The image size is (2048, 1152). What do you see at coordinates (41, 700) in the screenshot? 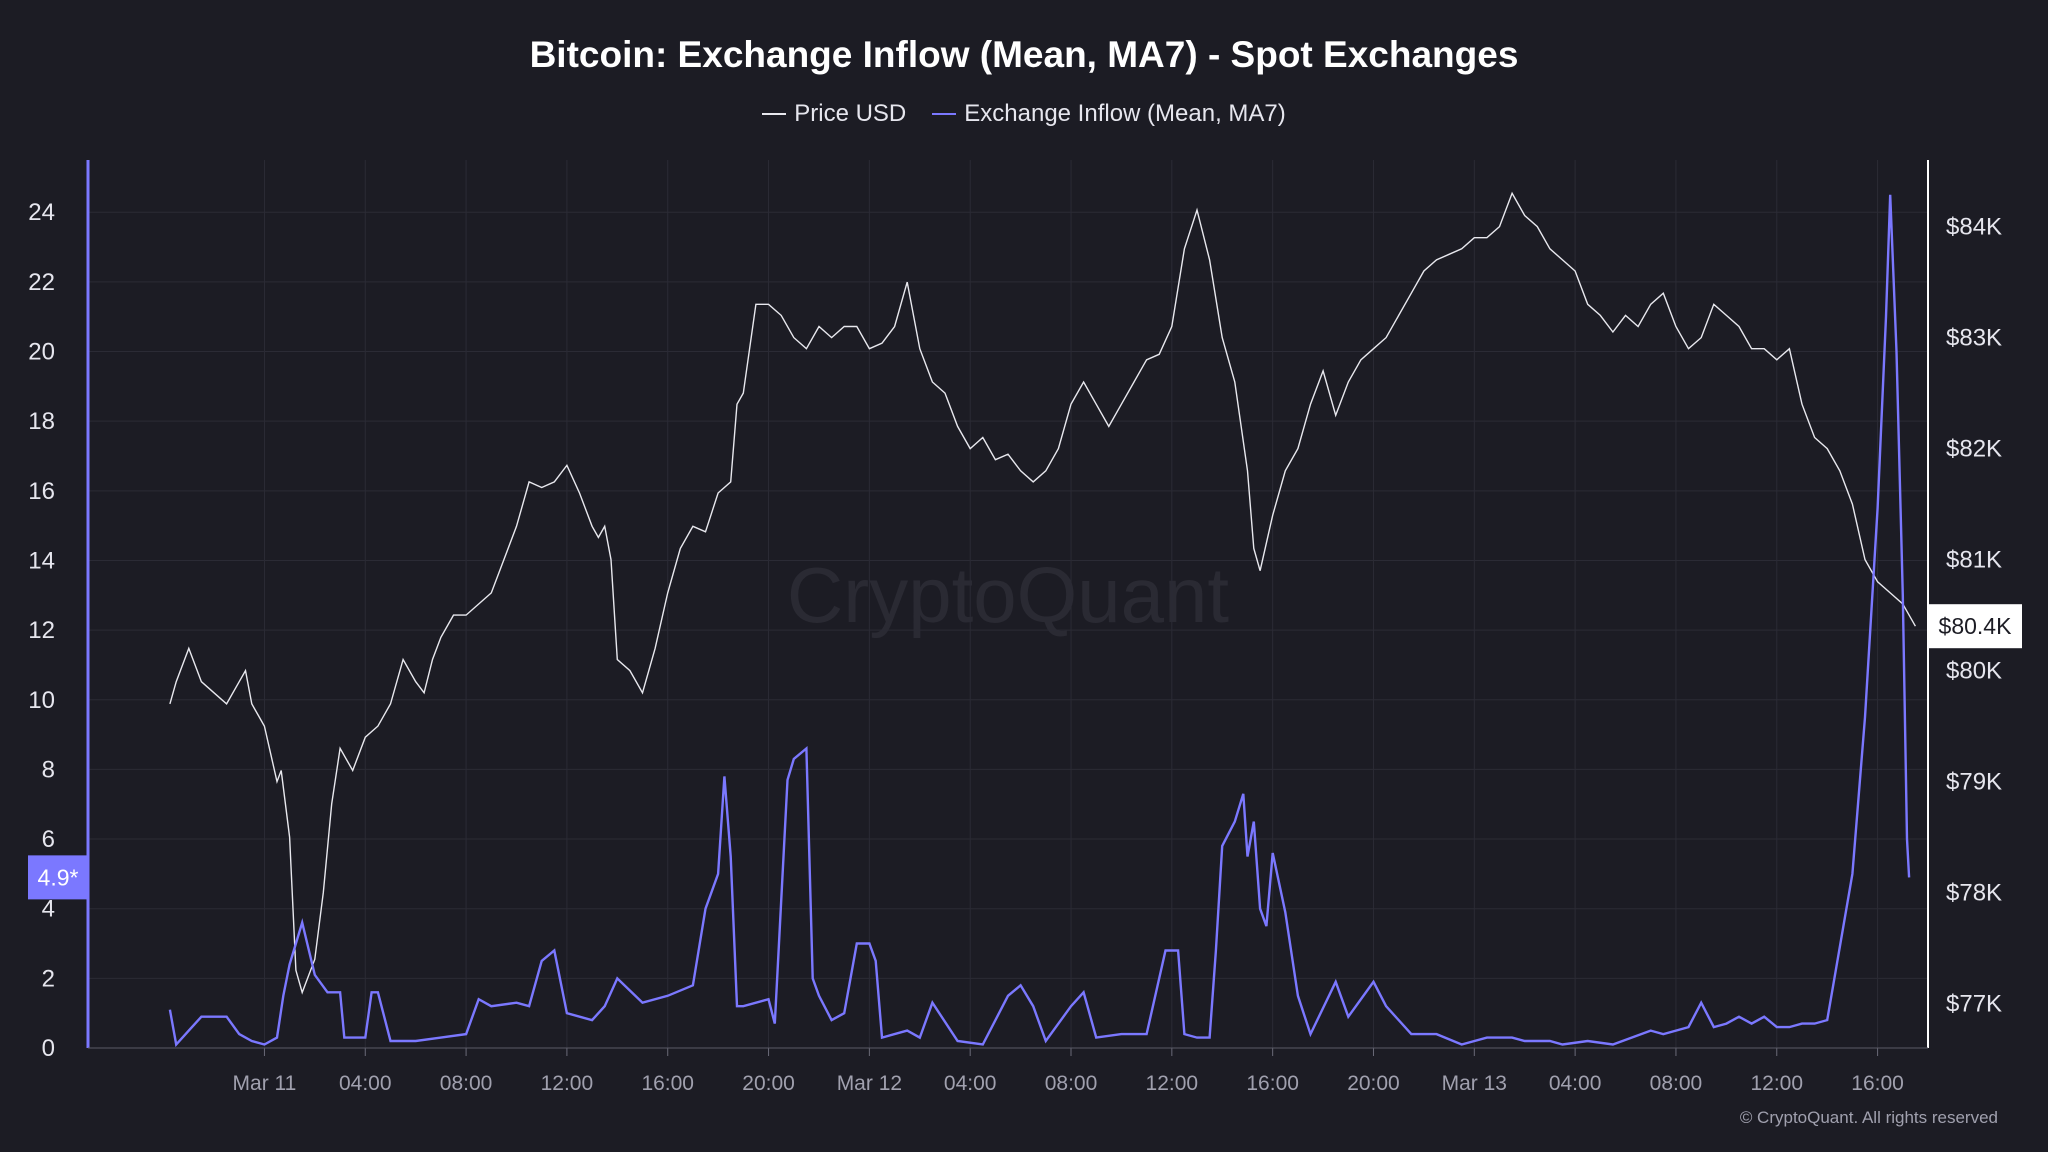
I see `y-left-tick-label: 10` at bounding box center [41, 700].